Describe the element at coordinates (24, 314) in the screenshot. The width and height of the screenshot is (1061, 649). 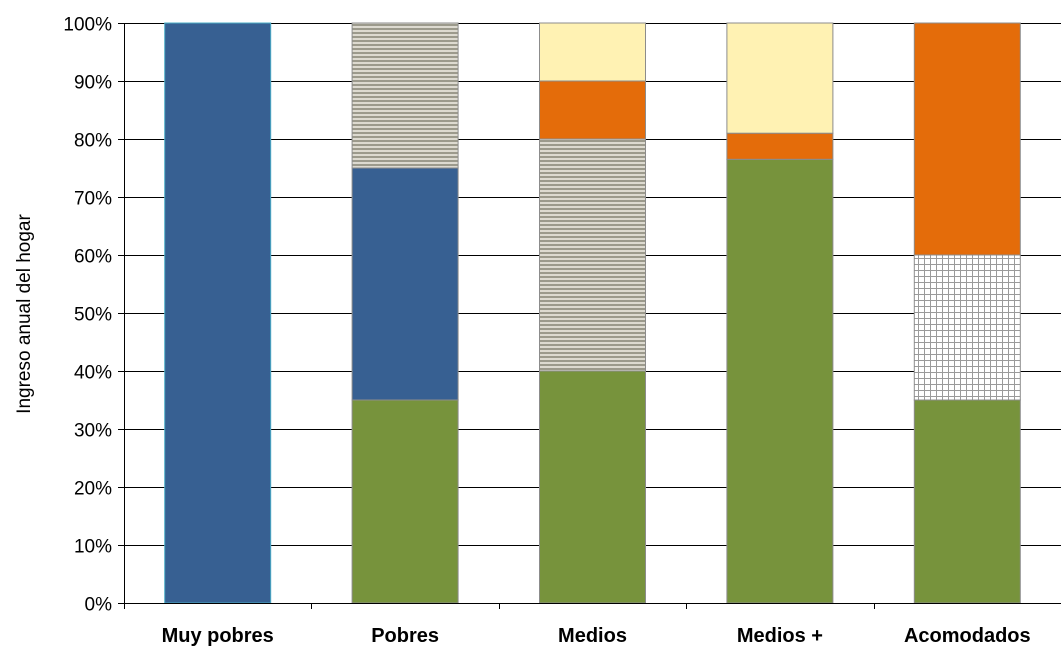
I see `y-axis-title: Ingreso anual del hogar` at that location.